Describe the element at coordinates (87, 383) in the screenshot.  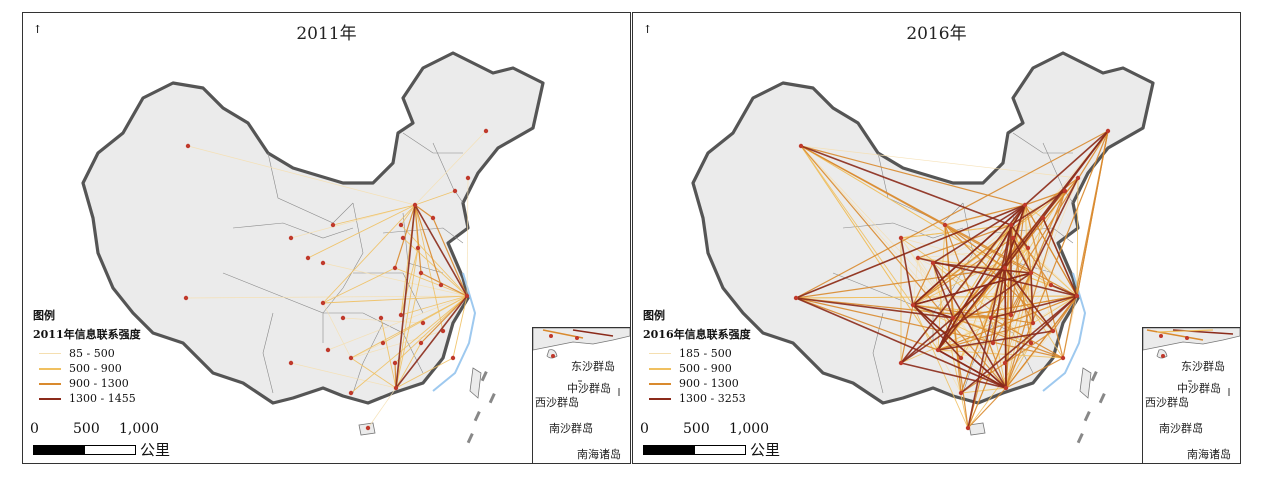
I see `legend-row: 900 - 1300` at that location.